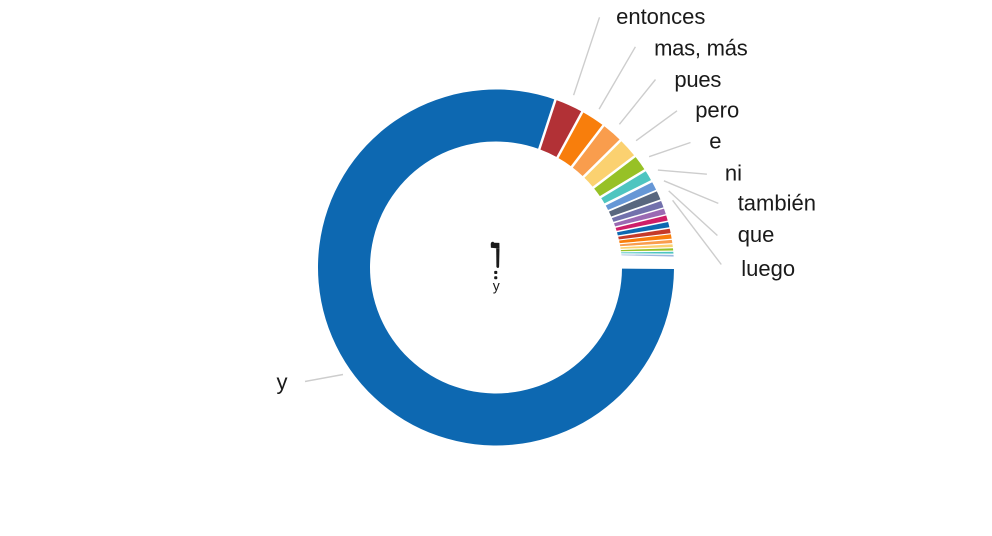 This screenshot has height=536, width=992. Describe the element at coordinates (733, 173) in the screenshot. I see `svg-text: ni` at that location.